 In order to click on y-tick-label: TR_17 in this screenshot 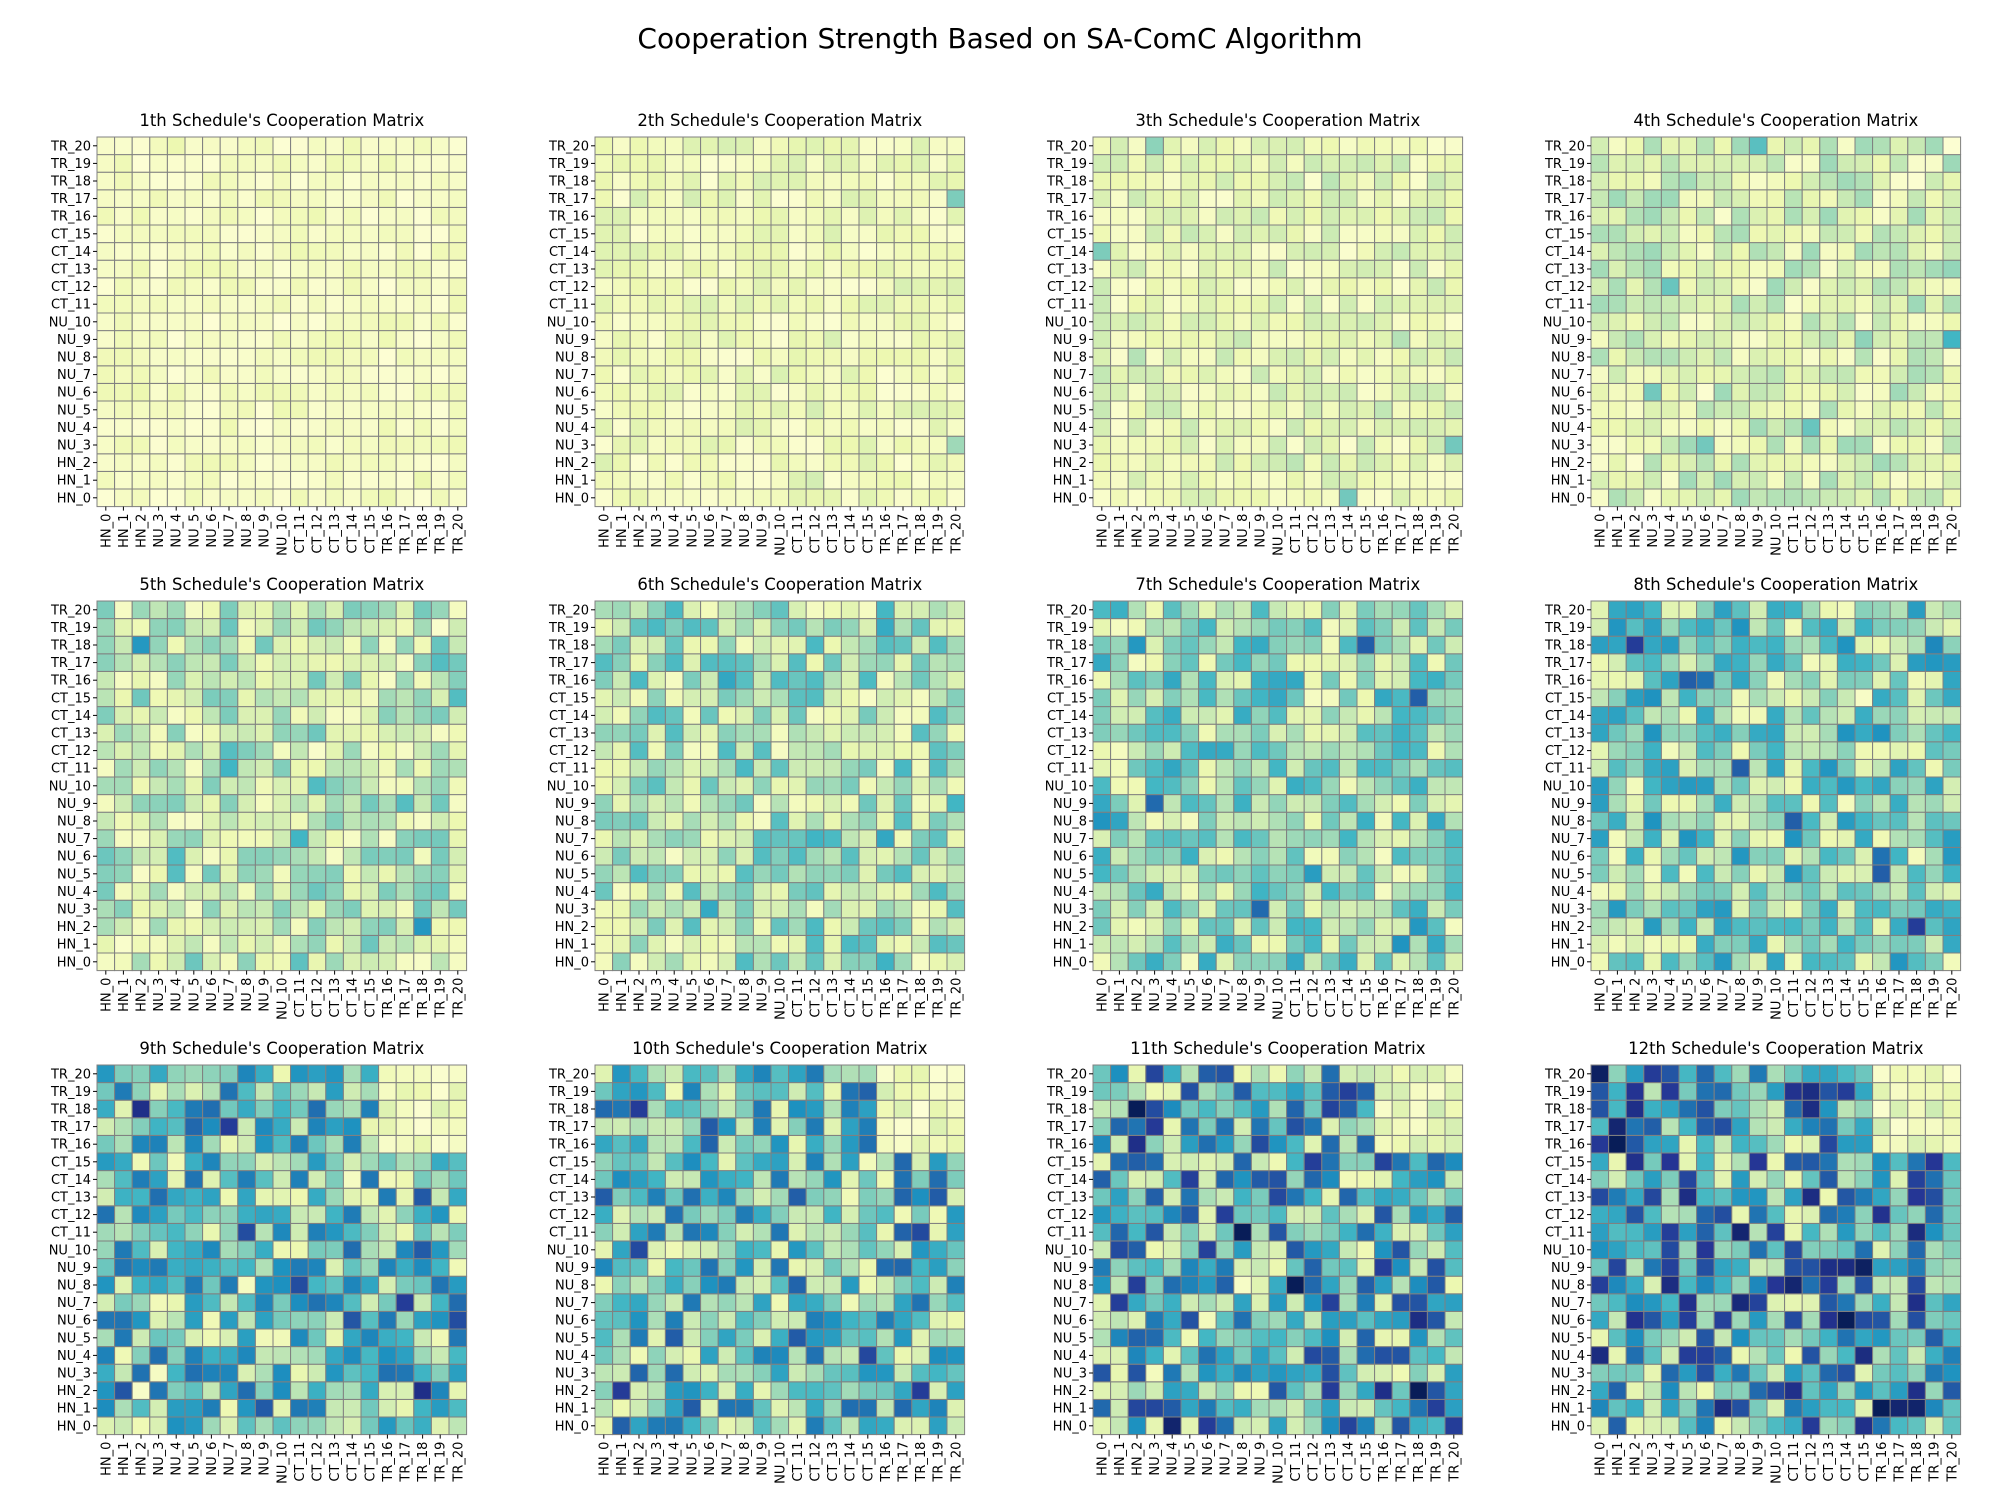, I will do `click(1066, 663)`.